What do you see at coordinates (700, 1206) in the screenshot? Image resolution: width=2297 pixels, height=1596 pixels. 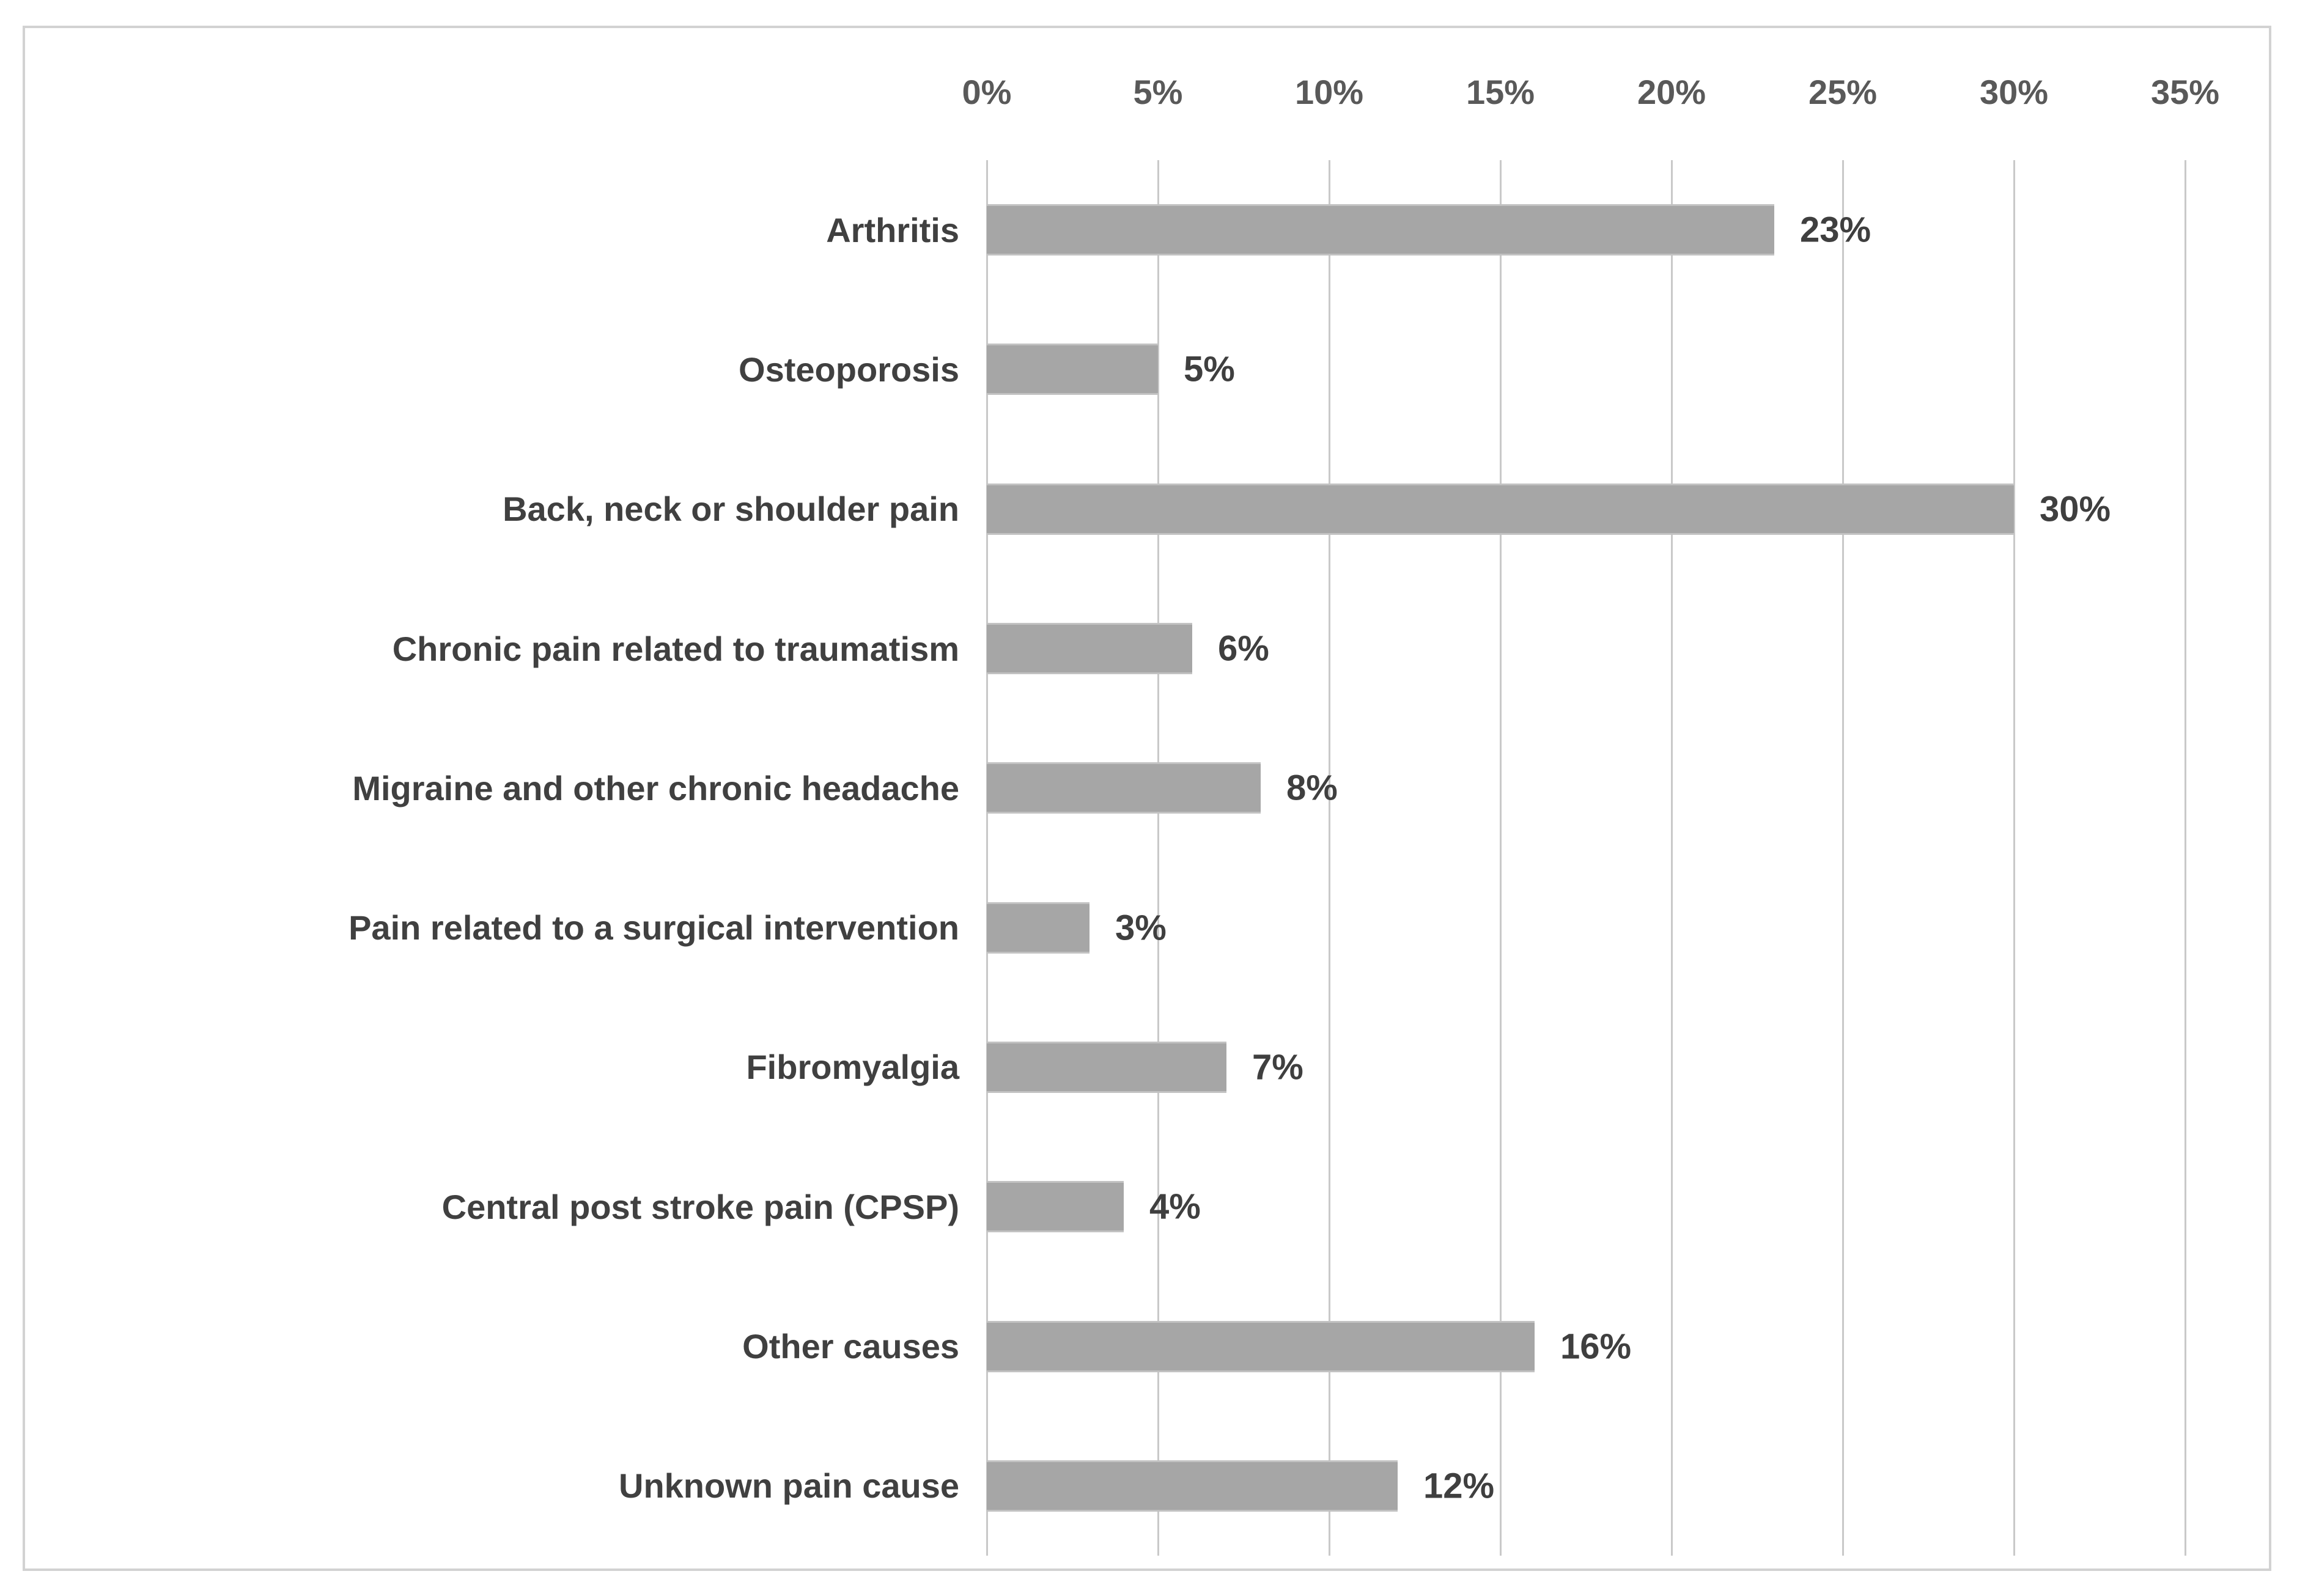 I see `category-label: Central post stroke pain (CPSP)` at bounding box center [700, 1206].